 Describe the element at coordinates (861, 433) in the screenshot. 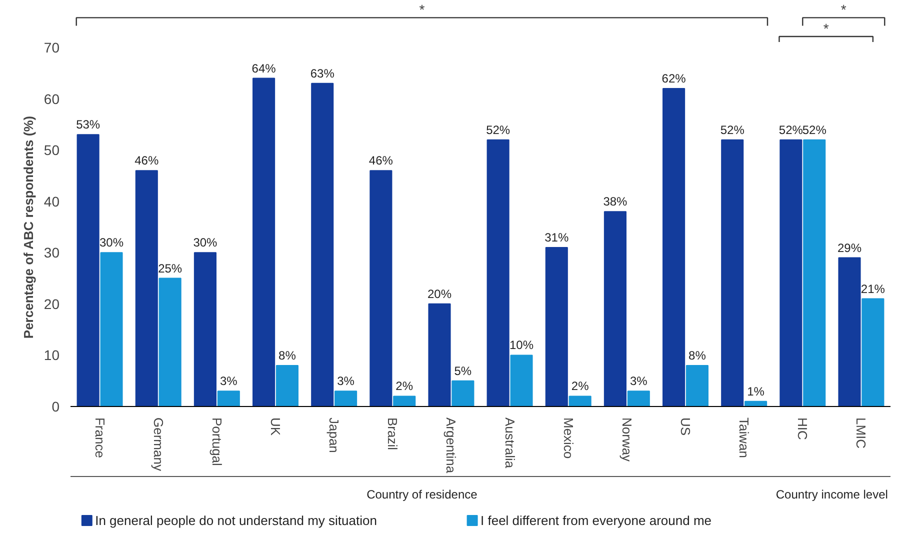

I see `x-tick-label: LMIC` at that location.